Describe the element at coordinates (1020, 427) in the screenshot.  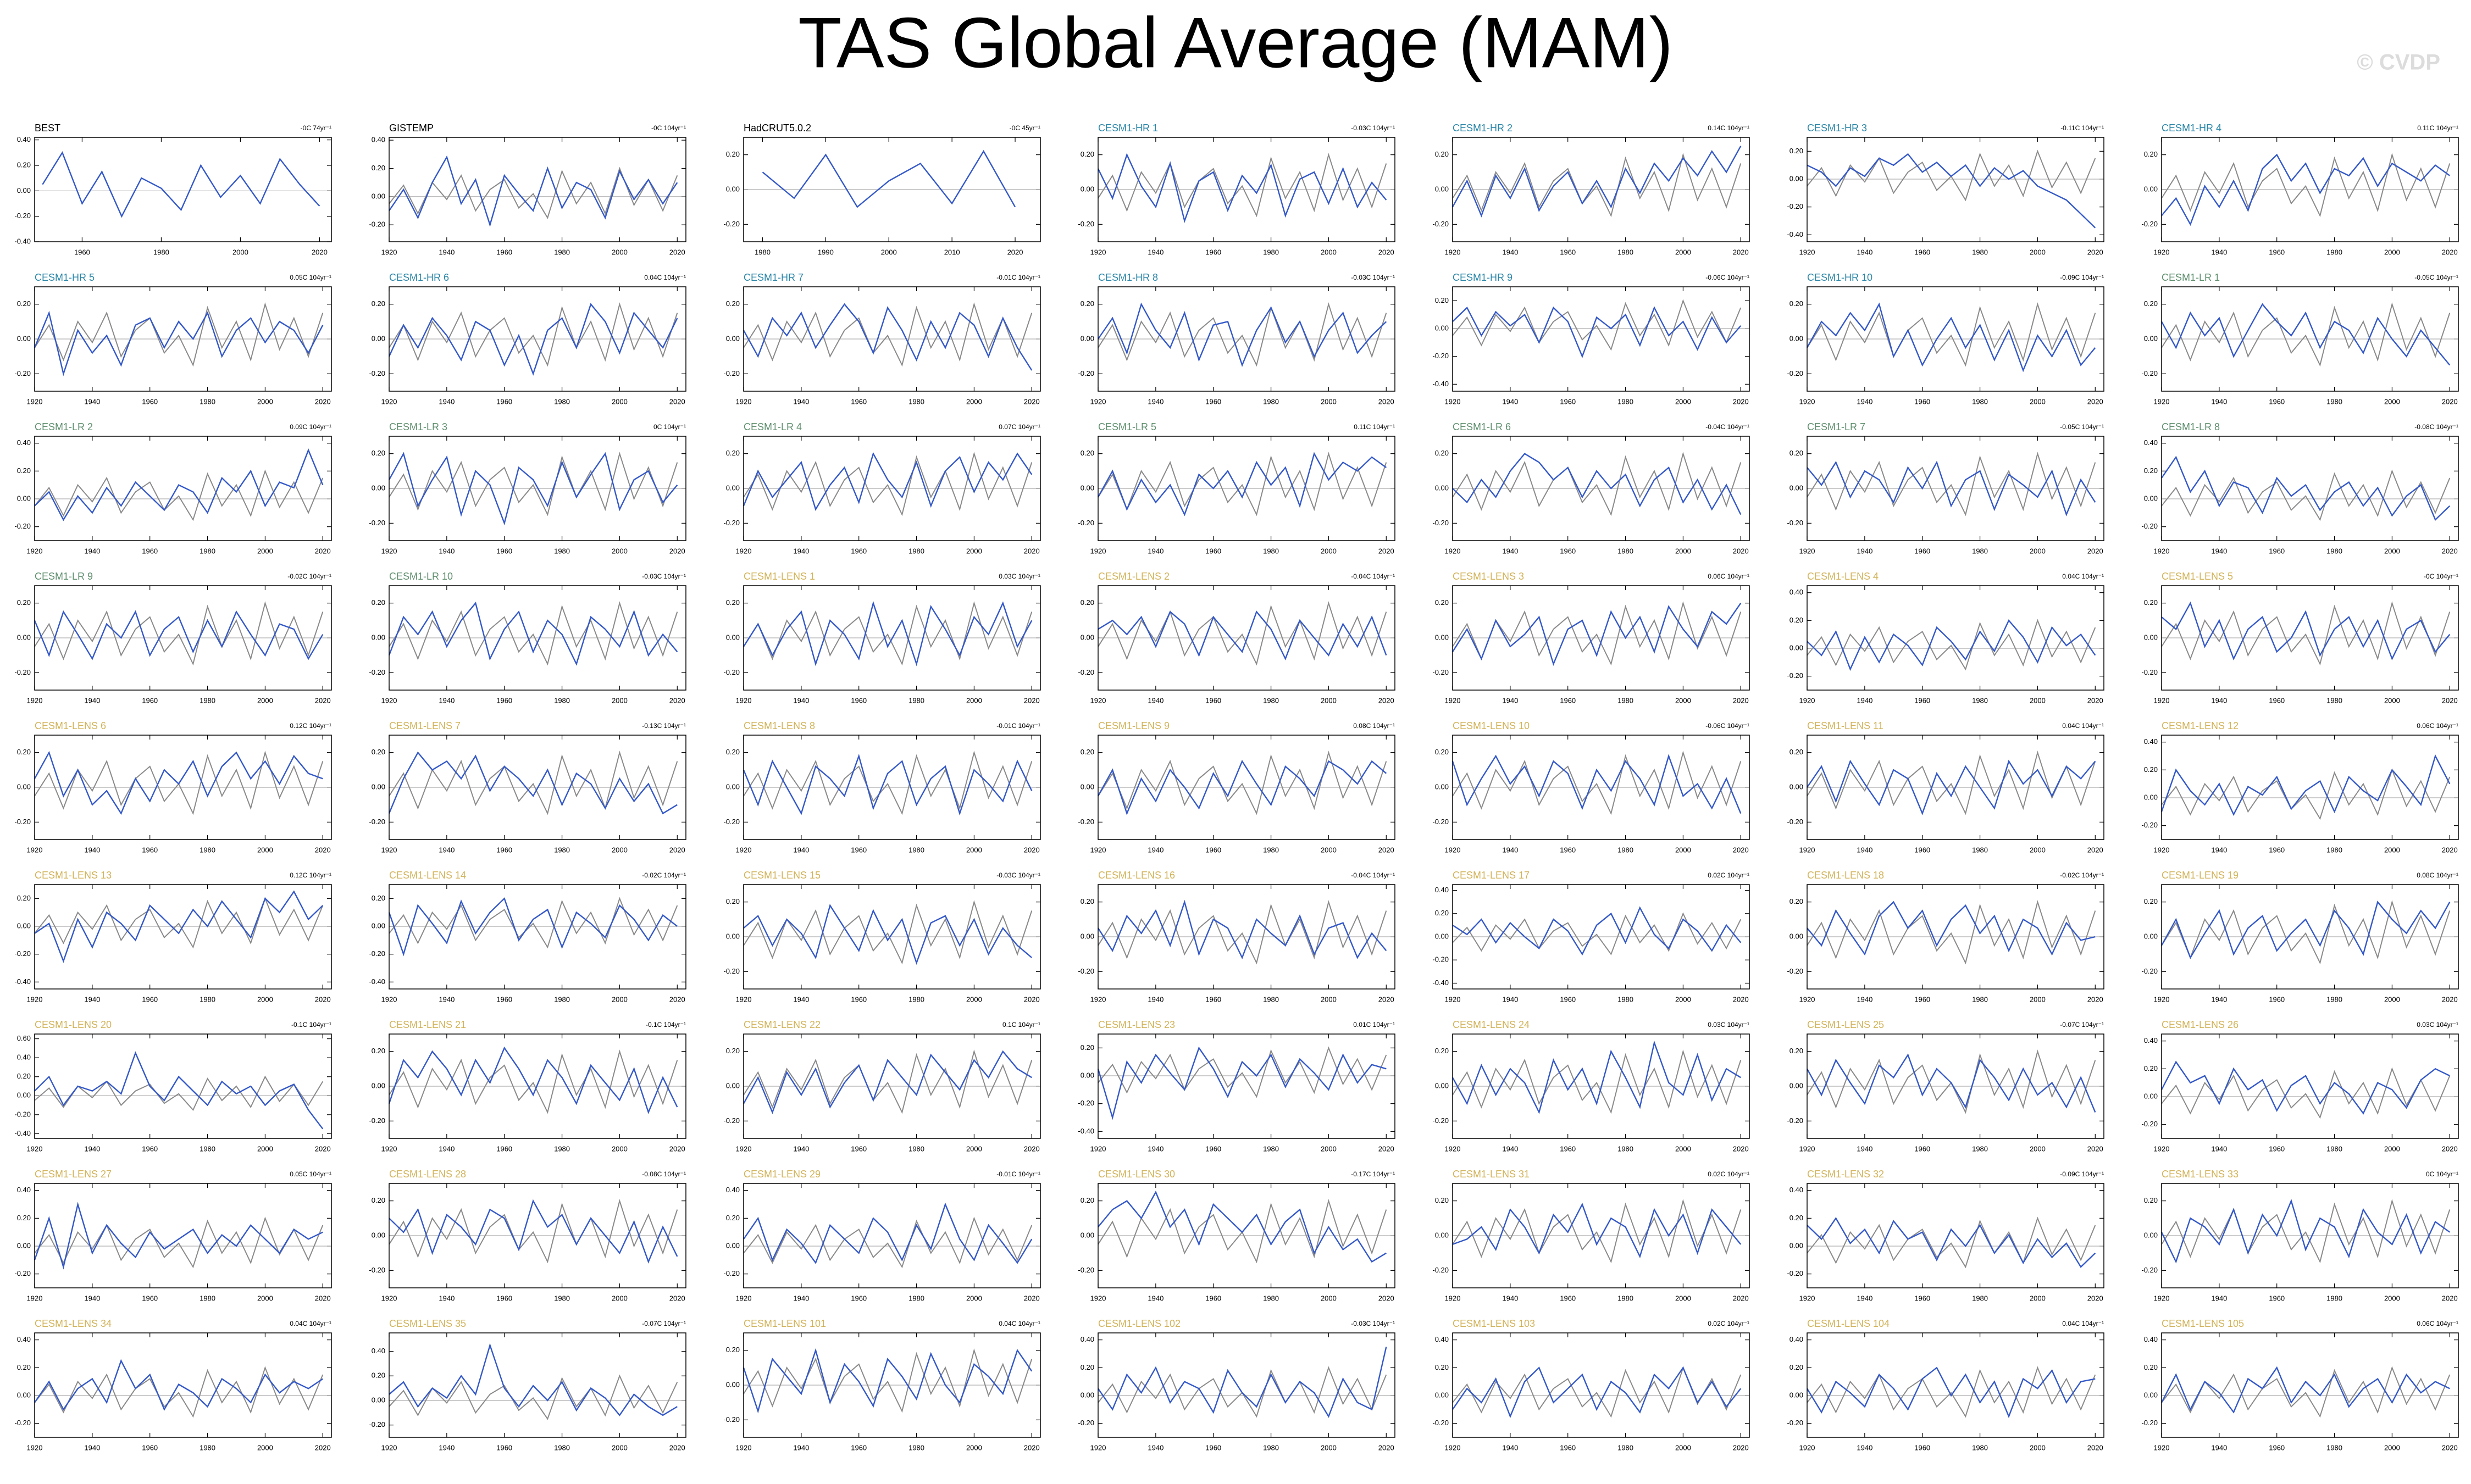
I see `trend-label: 0.07C 104yr⁻¹` at that location.